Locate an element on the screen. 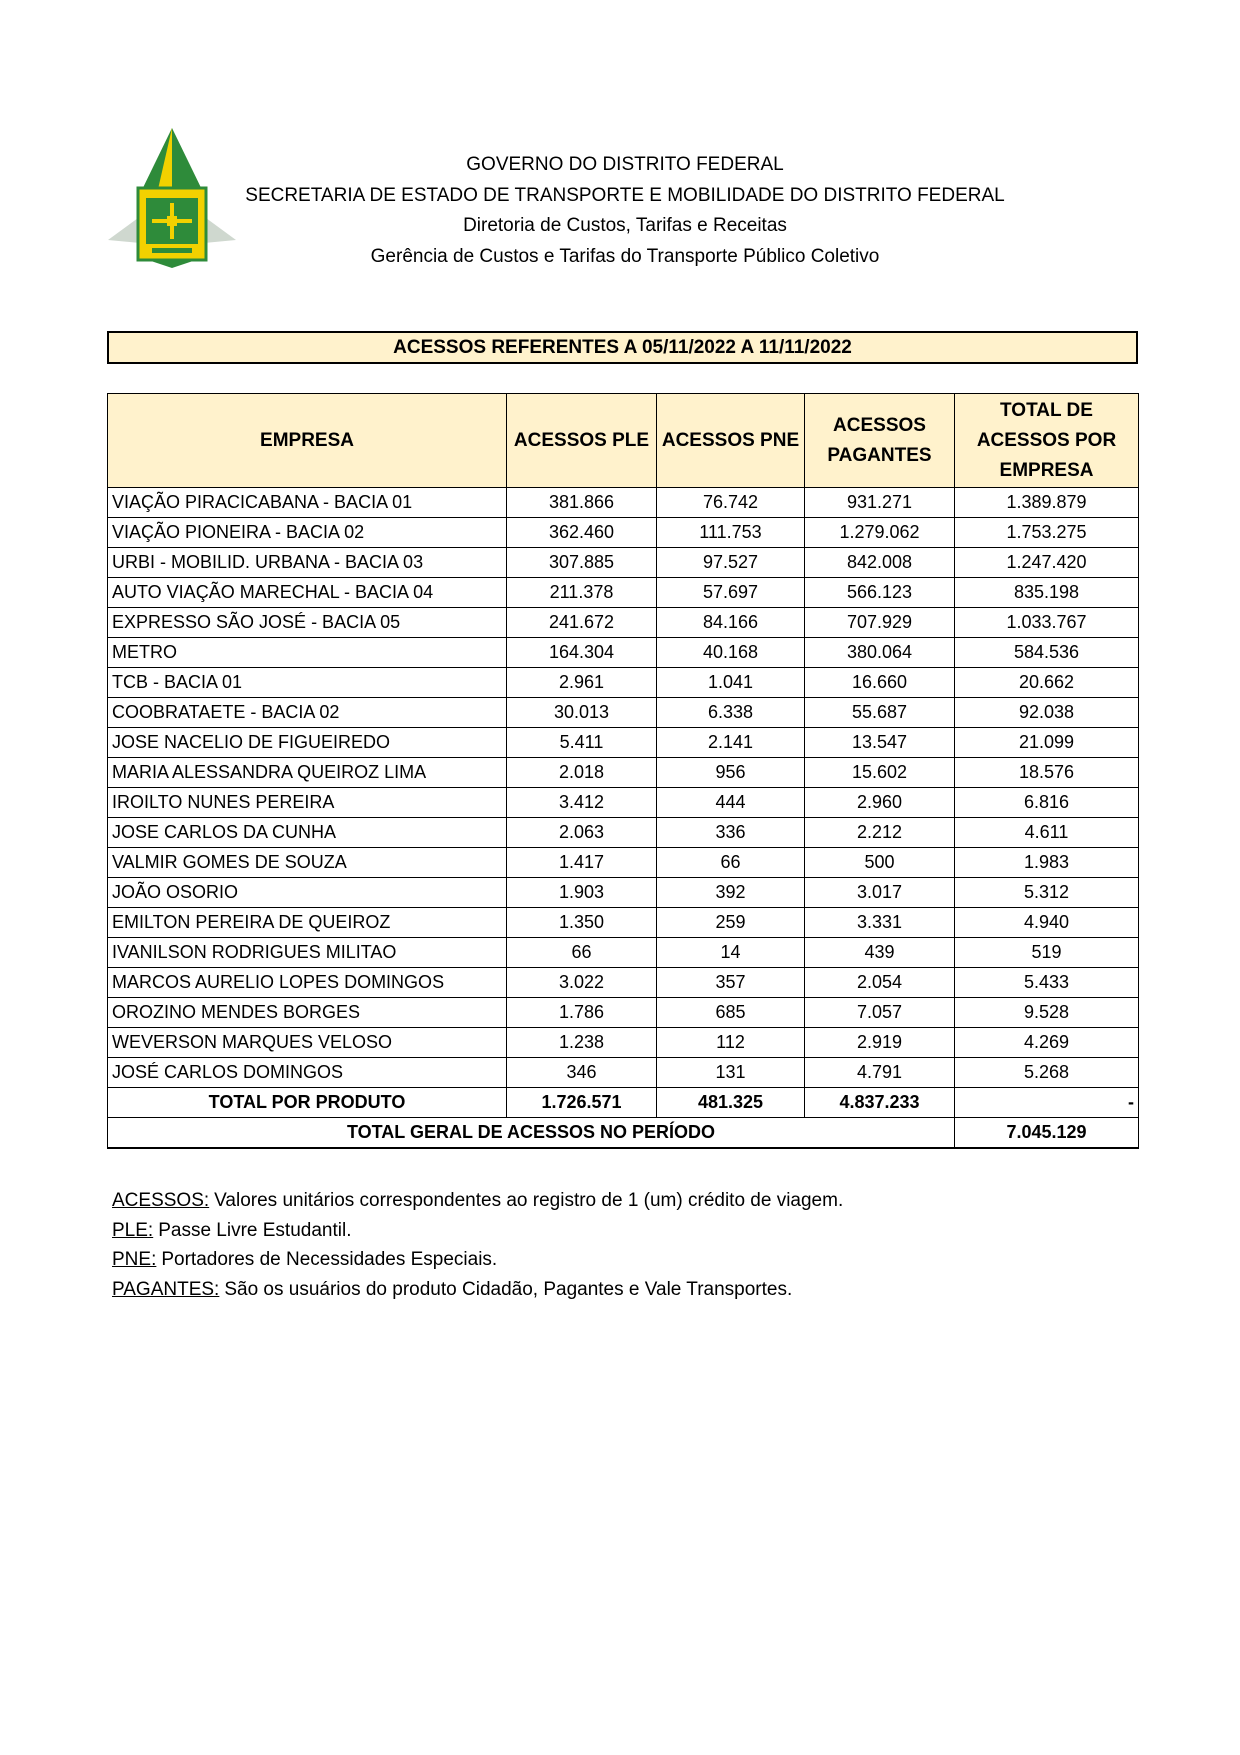 This screenshot has width=1240, height=1755. number-cell: 357 is located at coordinates (730, 982).